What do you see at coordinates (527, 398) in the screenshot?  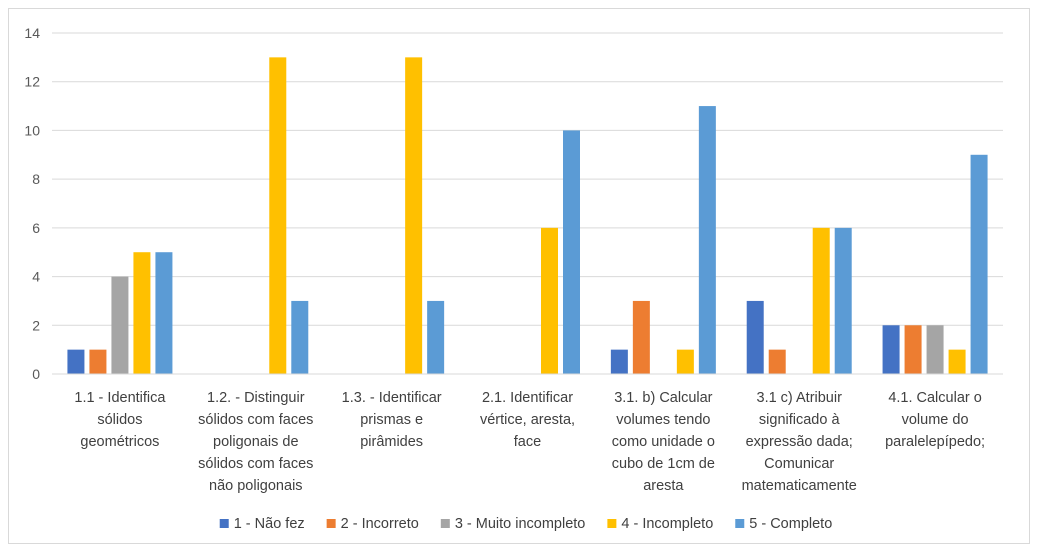 I see `category-label-line: 2.1. Identificar` at bounding box center [527, 398].